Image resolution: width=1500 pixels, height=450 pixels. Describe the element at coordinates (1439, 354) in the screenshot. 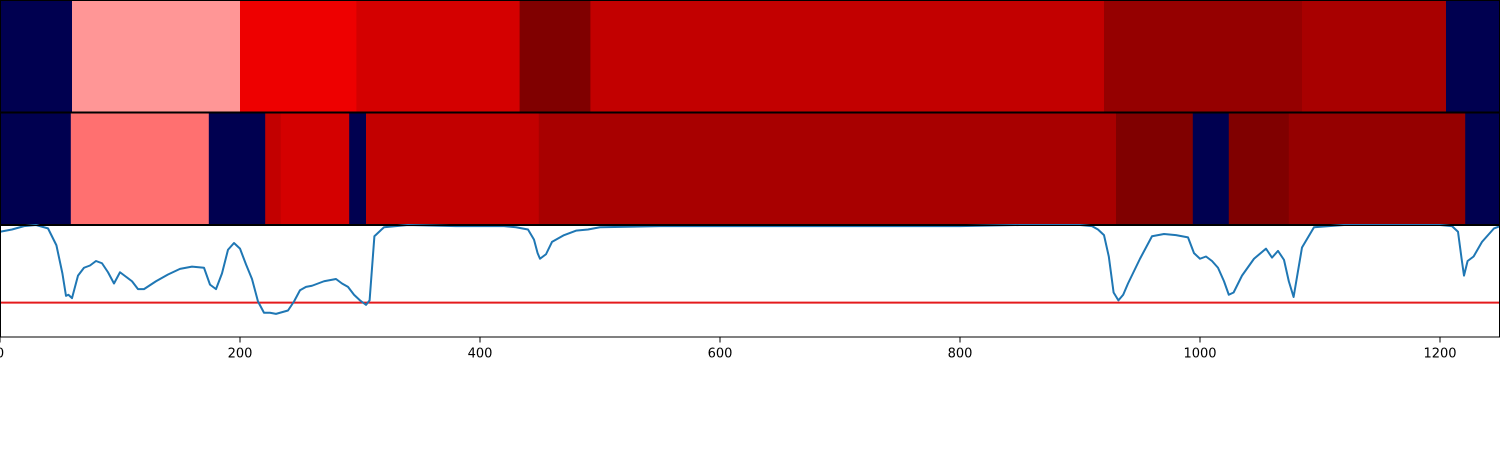

I see `x-tick-label-1200: 1200` at that location.